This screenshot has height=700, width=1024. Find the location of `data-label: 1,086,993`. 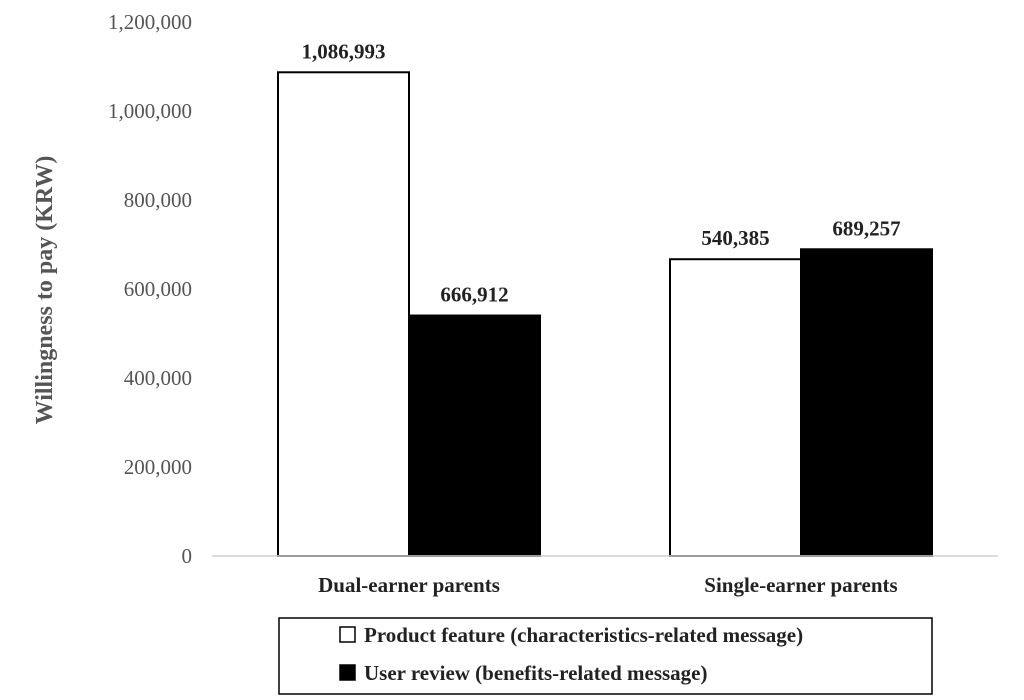

data-label: 1,086,993 is located at coordinates (344, 51).